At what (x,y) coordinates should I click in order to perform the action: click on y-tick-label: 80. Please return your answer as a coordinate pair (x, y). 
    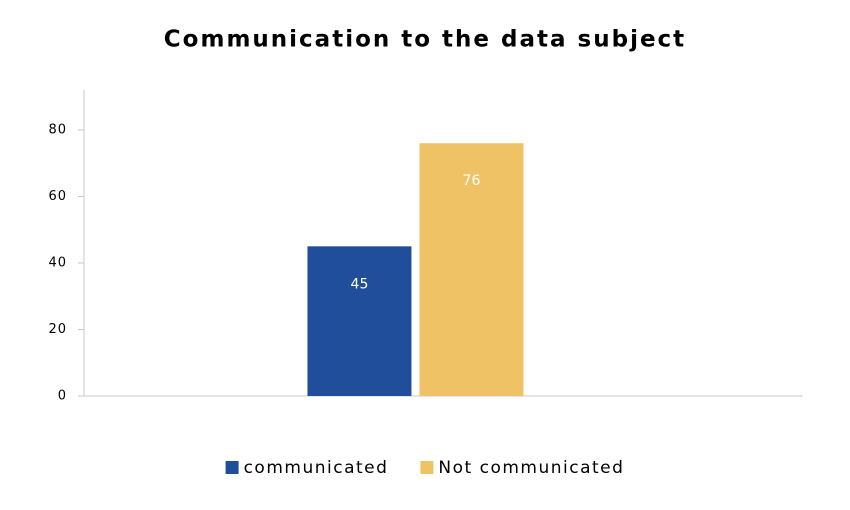
    Looking at the image, I should click on (57, 129).